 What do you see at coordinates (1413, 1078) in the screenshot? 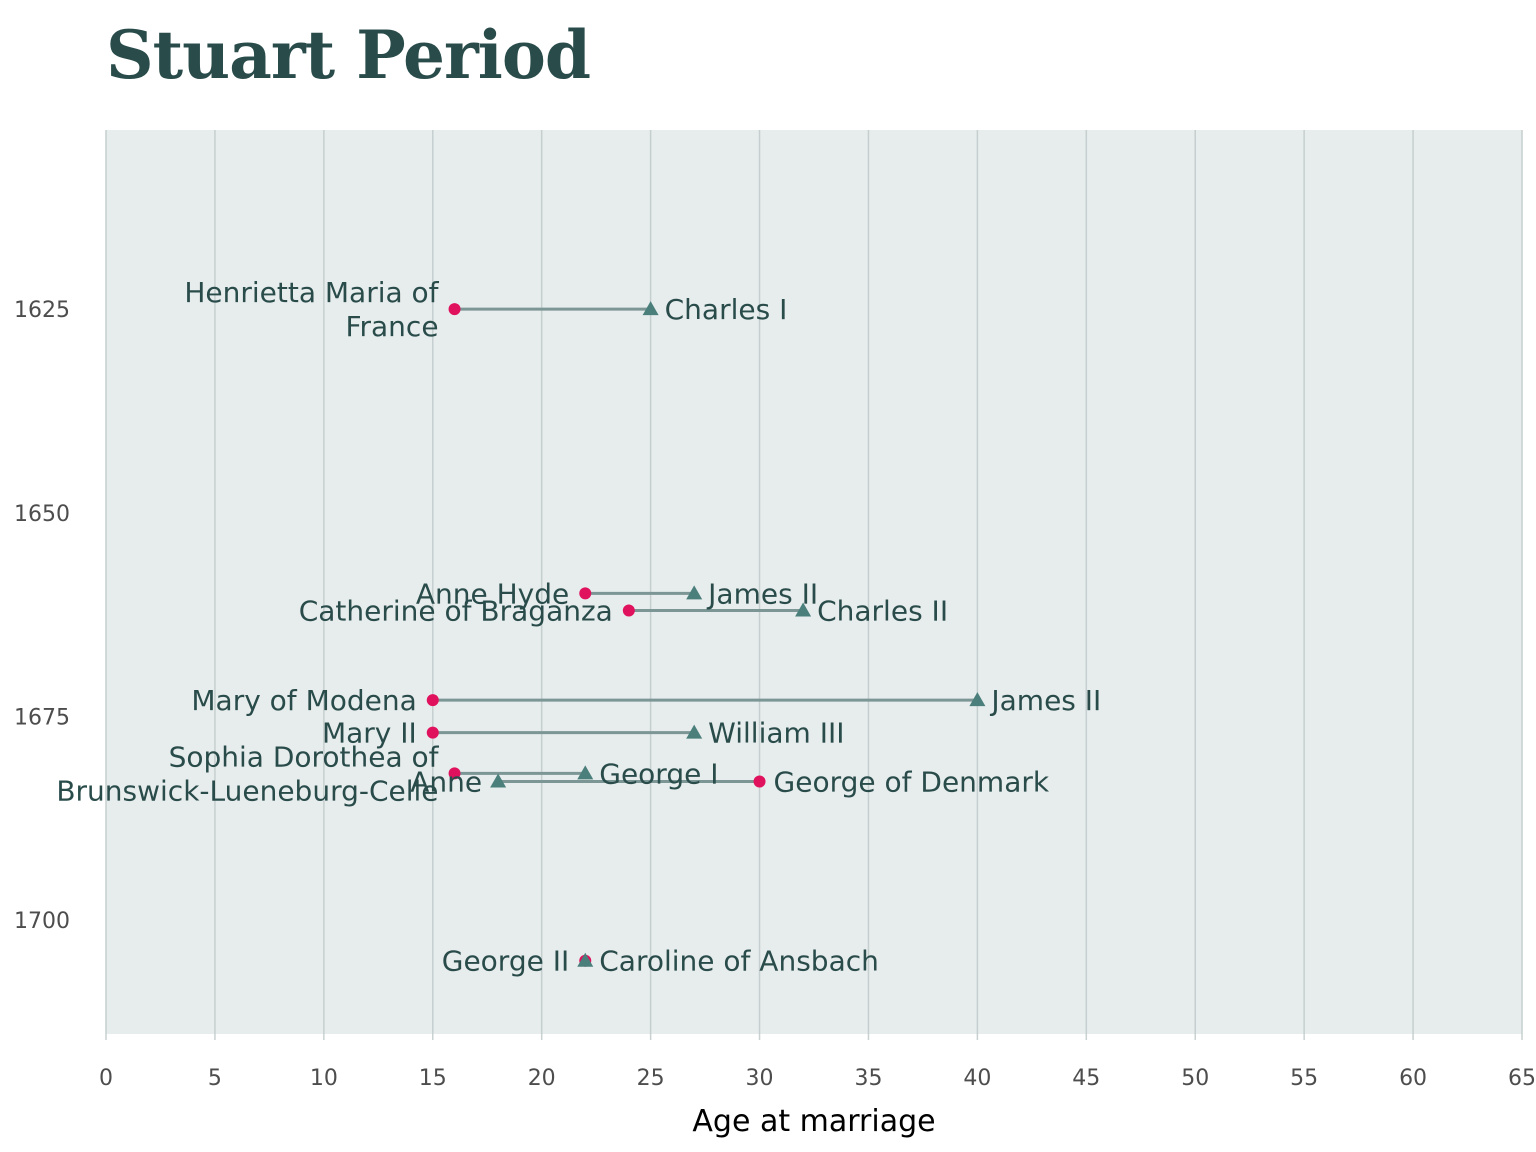
I see `x-tick-label: 60` at bounding box center [1413, 1078].